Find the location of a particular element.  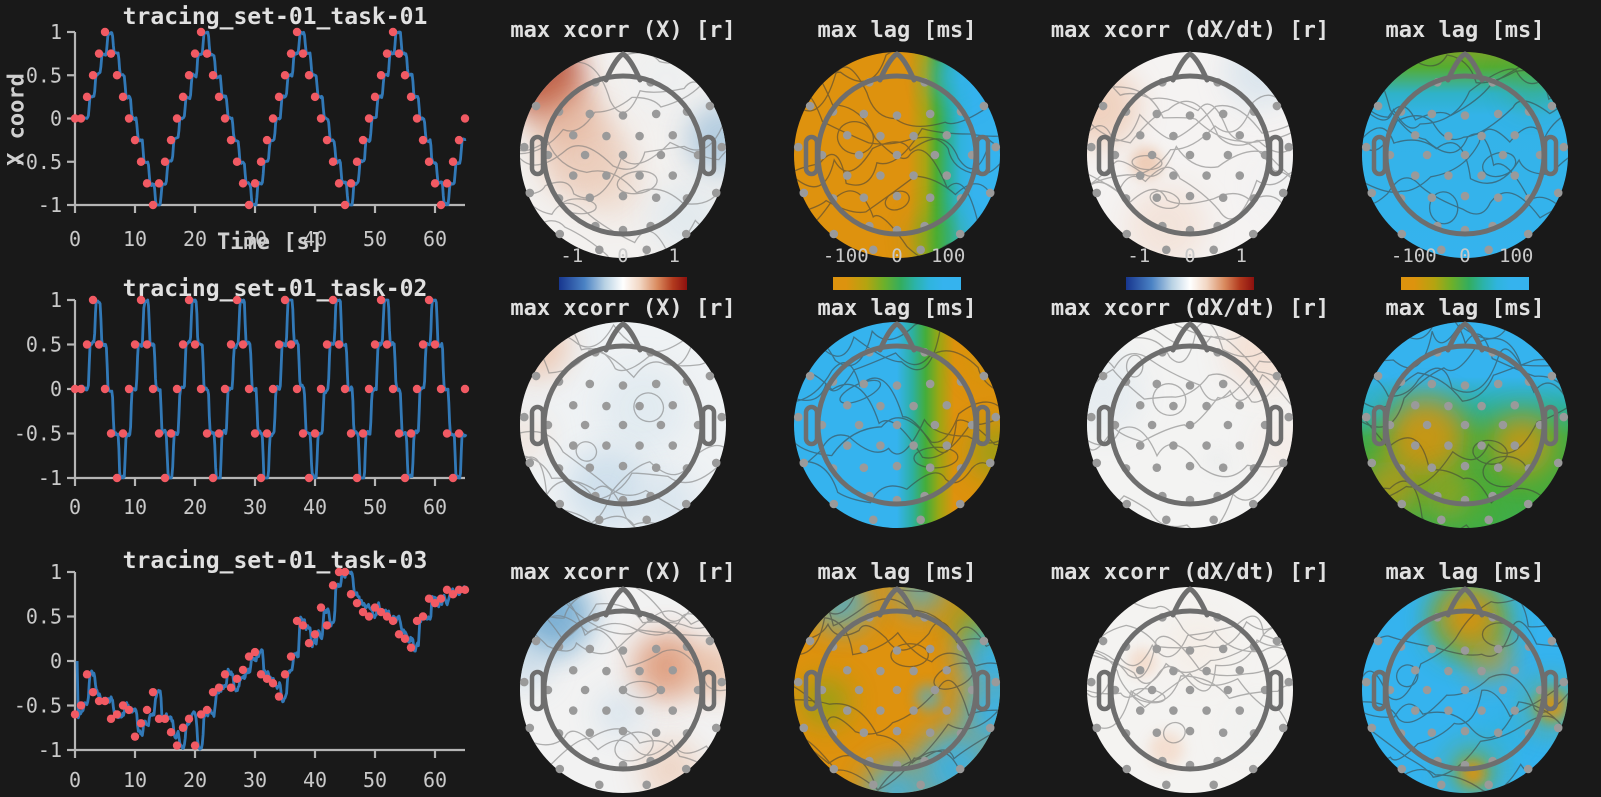

topomap-r3-xcorr-dxdt is located at coordinates (1190, 689).